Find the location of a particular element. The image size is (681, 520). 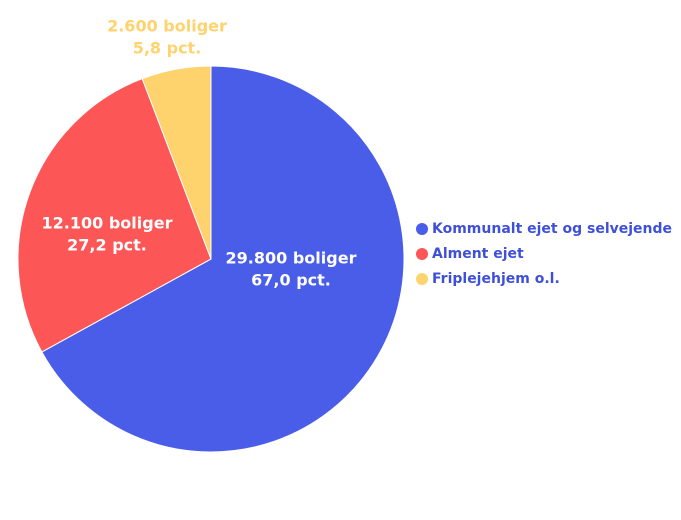

pie-slice is located at coordinates (176, 162).